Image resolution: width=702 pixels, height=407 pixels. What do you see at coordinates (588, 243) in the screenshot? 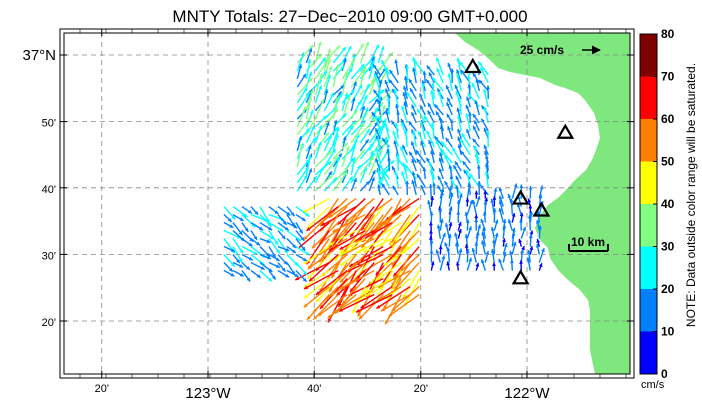
I see `scale-bar: 10 km` at bounding box center [588, 243].